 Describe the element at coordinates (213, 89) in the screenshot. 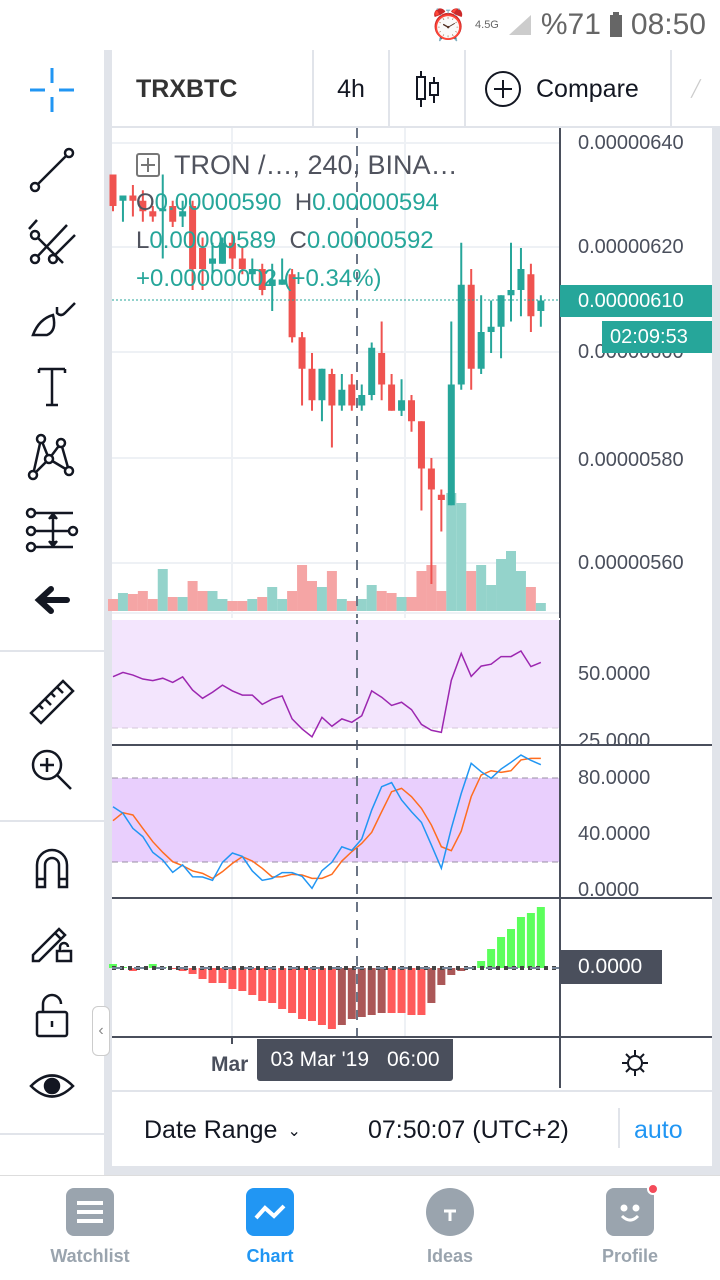

I see `symbol-button: TRXBTC` at that location.